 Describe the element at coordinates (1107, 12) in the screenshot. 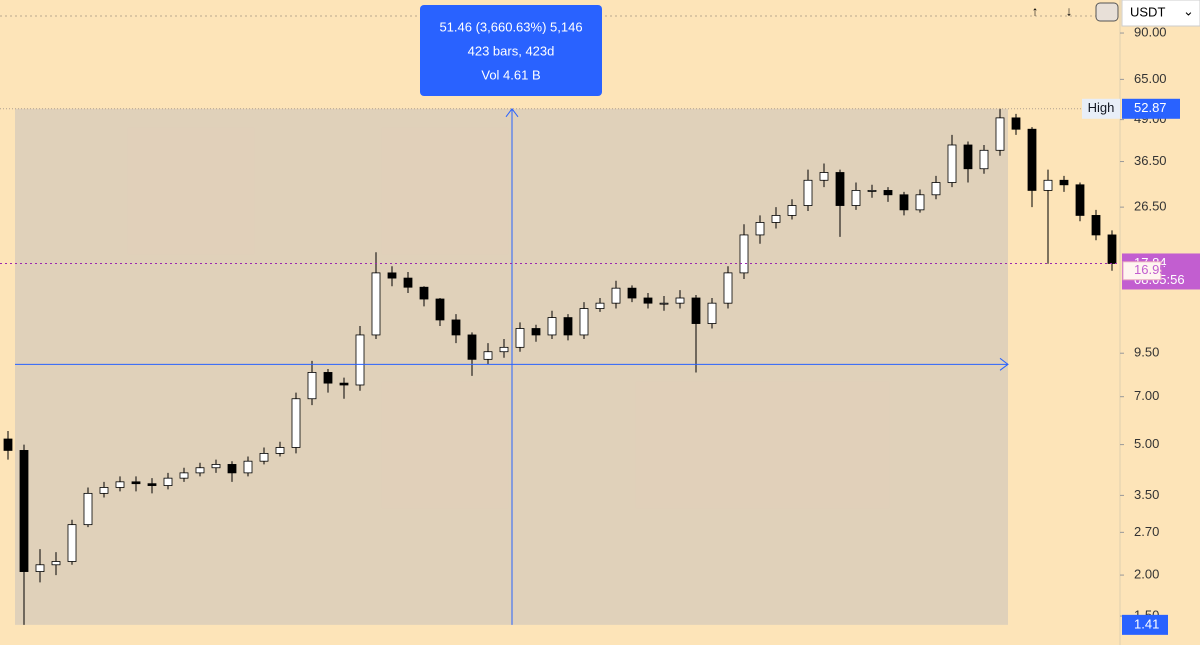

I see `settings-button` at that location.